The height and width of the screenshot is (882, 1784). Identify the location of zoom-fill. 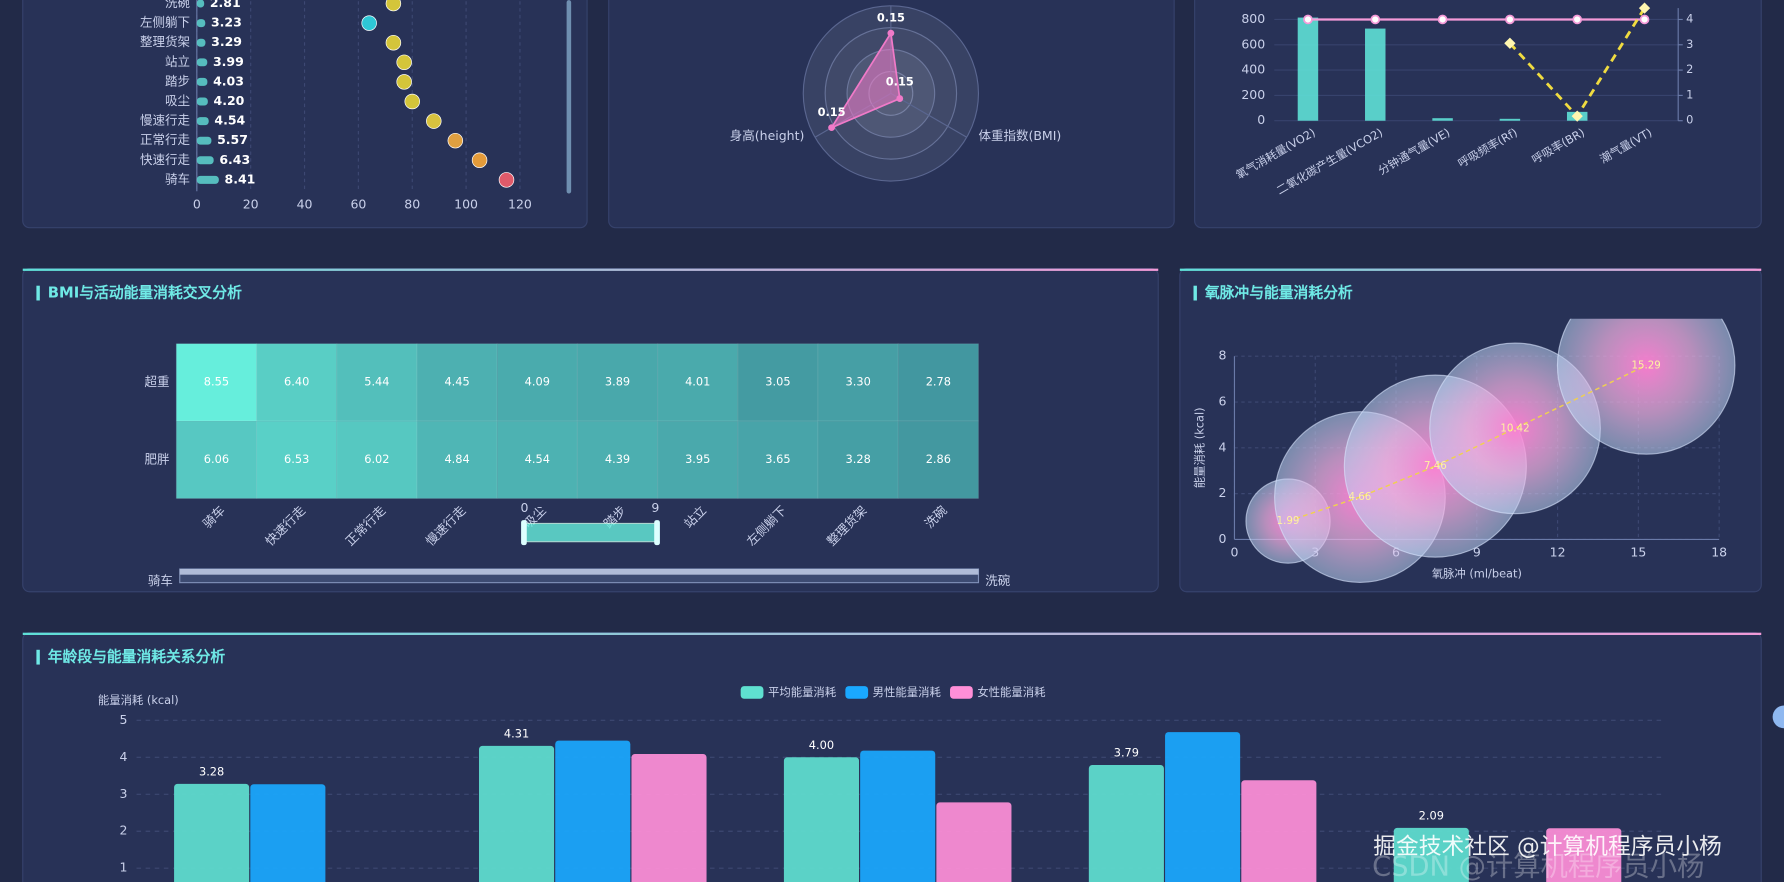
(579, 571).